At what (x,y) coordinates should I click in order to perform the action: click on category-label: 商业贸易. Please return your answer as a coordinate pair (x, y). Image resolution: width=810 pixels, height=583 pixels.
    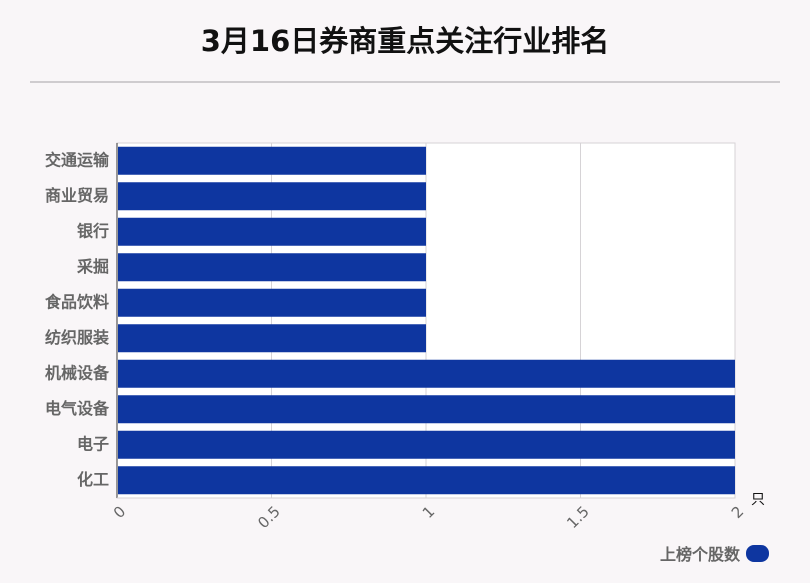
    Looking at the image, I should click on (77, 195).